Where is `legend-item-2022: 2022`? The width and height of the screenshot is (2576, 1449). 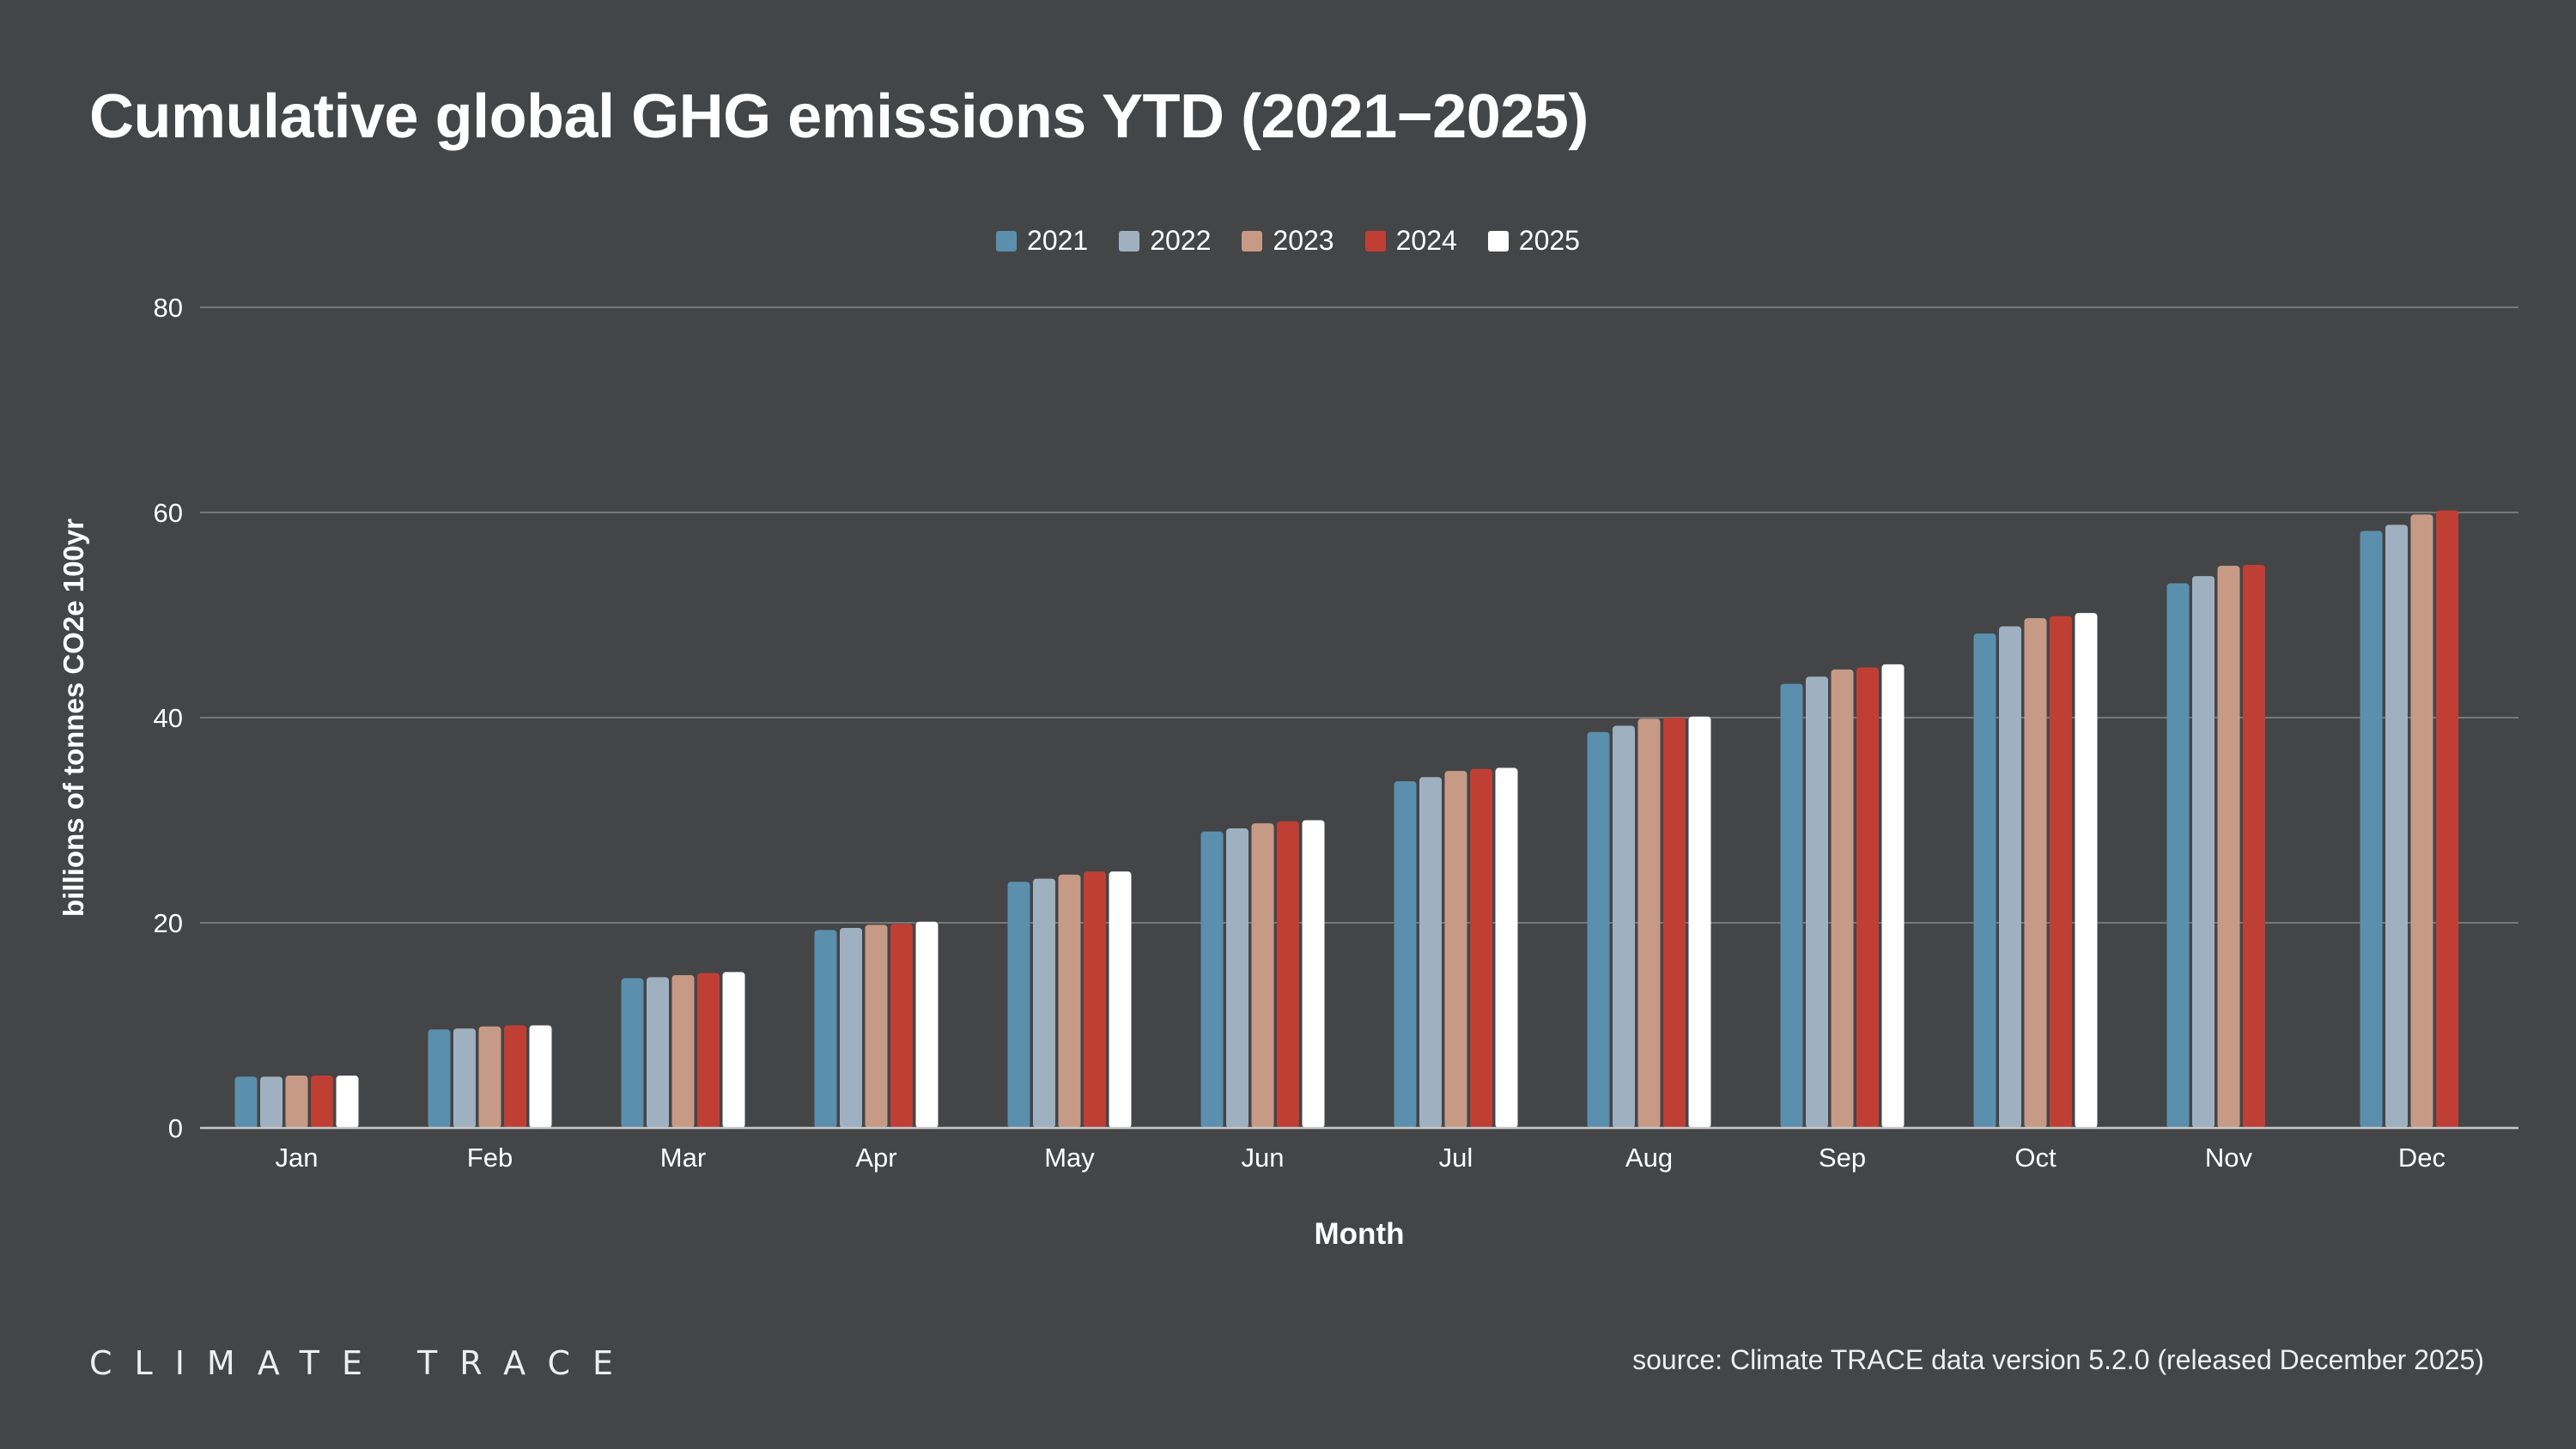
legend-item-2022: 2022 is located at coordinates (1165, 241).